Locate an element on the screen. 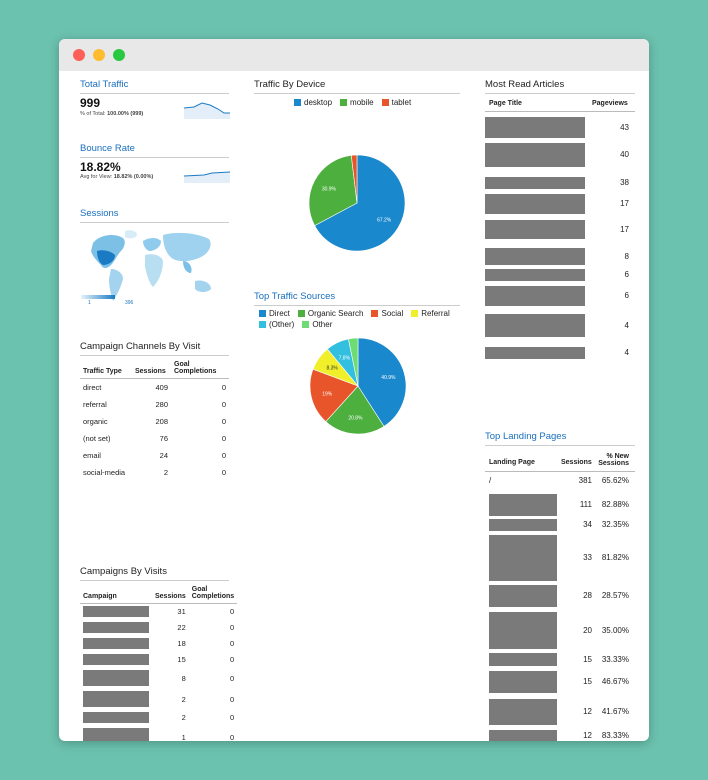  sessions-cell: 33 is located at coordinates (587, 557).